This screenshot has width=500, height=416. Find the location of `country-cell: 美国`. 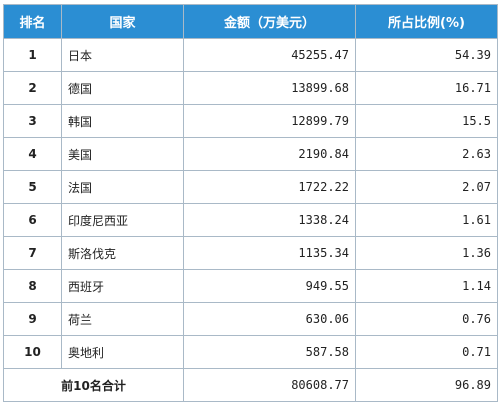

country-cell: 美国 is located at coordinates (122, 154).